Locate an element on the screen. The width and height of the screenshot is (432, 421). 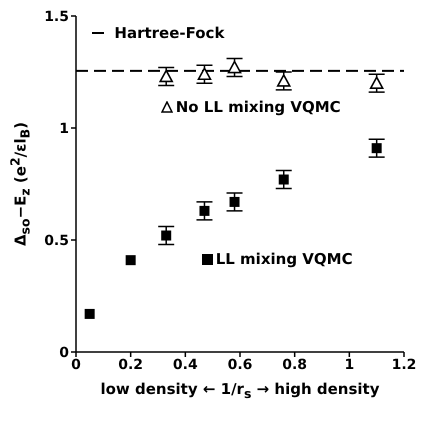
y-tick-label: 1.5 is located at coordinates (56, 16).